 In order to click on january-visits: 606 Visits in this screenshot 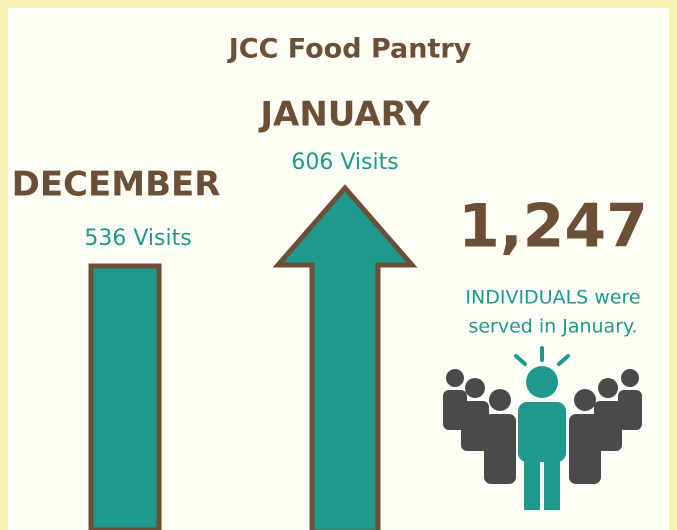, I will do `click(344, 162)`.